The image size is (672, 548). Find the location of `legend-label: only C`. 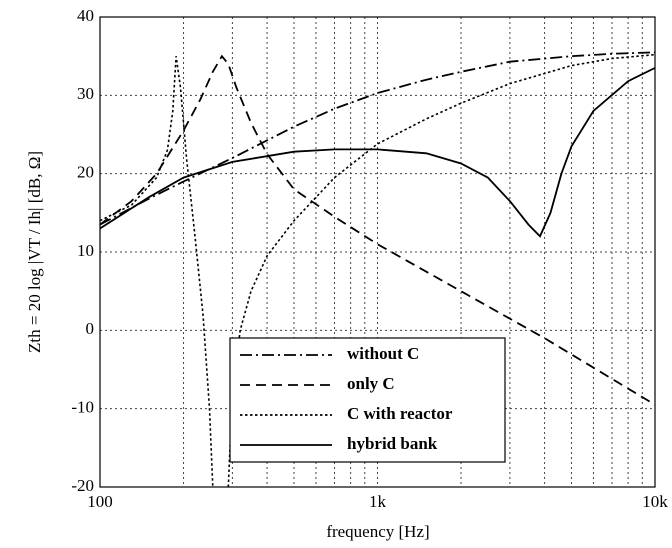

legend-label: only C is located at coordinates (371, 383).